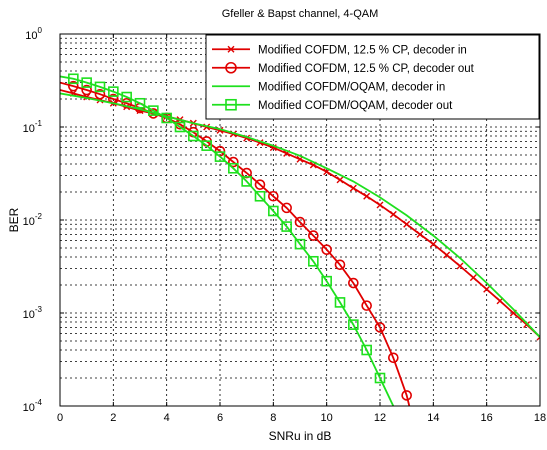 This screenshot has width=547, height=450. I want to click on y-tick-label: 10⁻¹, so click(33, 127).